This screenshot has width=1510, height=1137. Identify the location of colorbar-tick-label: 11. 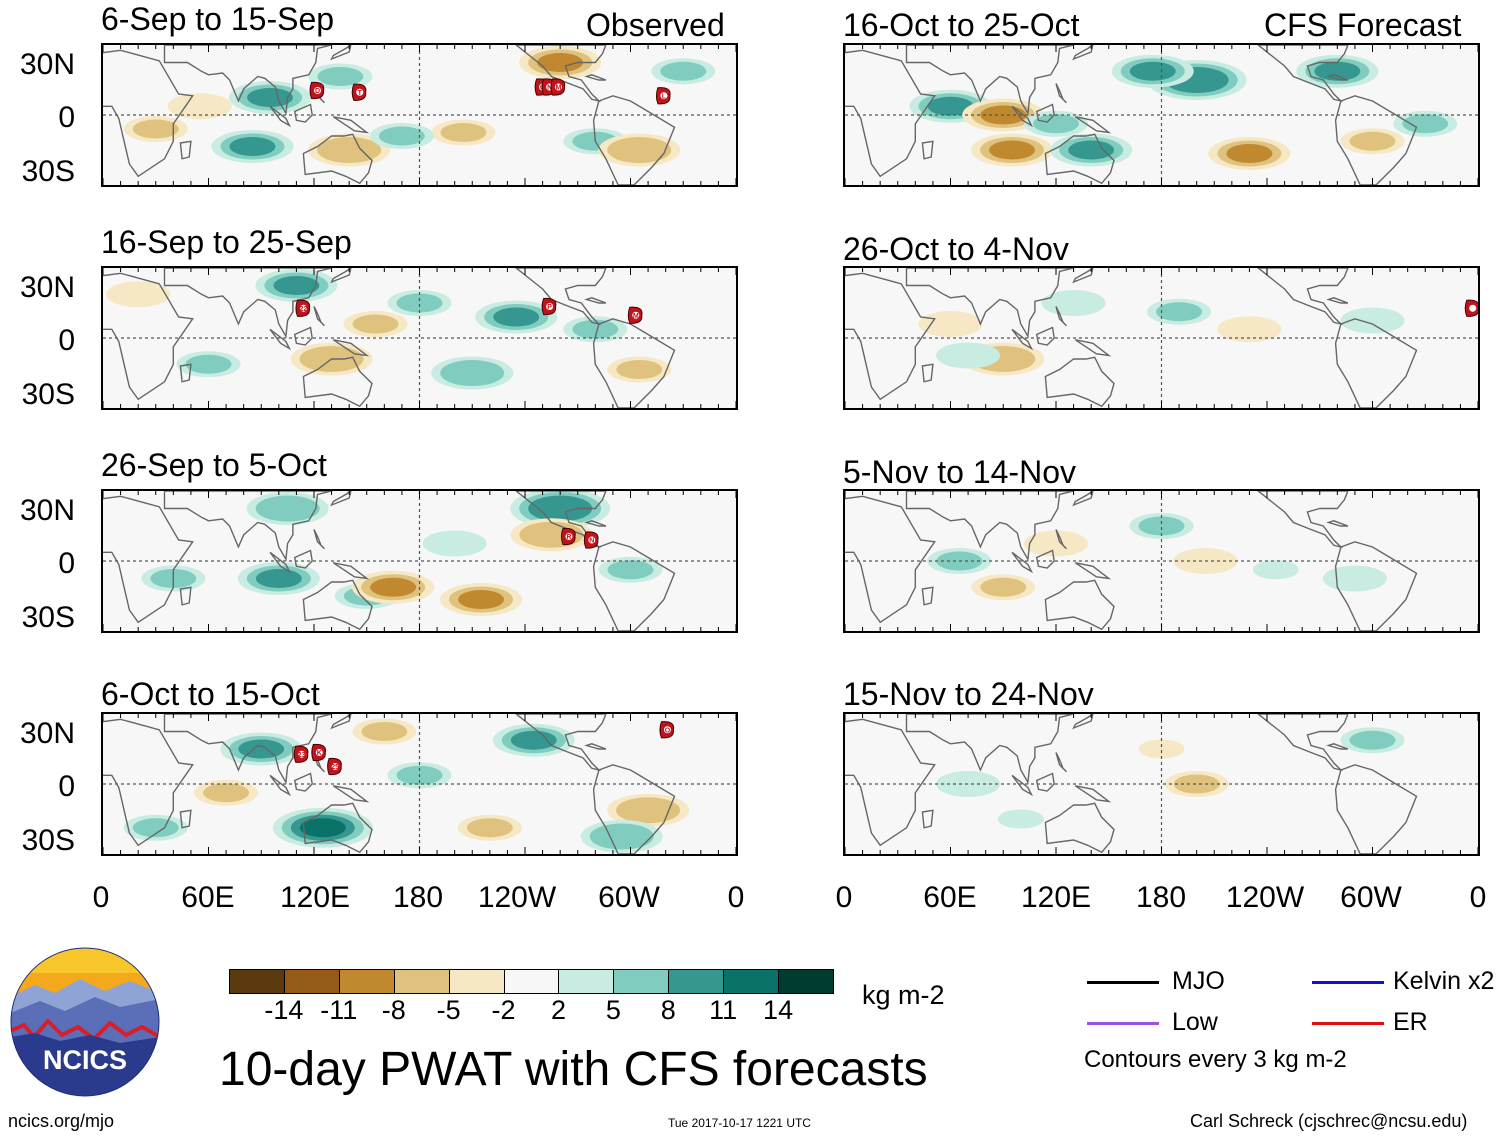
(723, 1010).